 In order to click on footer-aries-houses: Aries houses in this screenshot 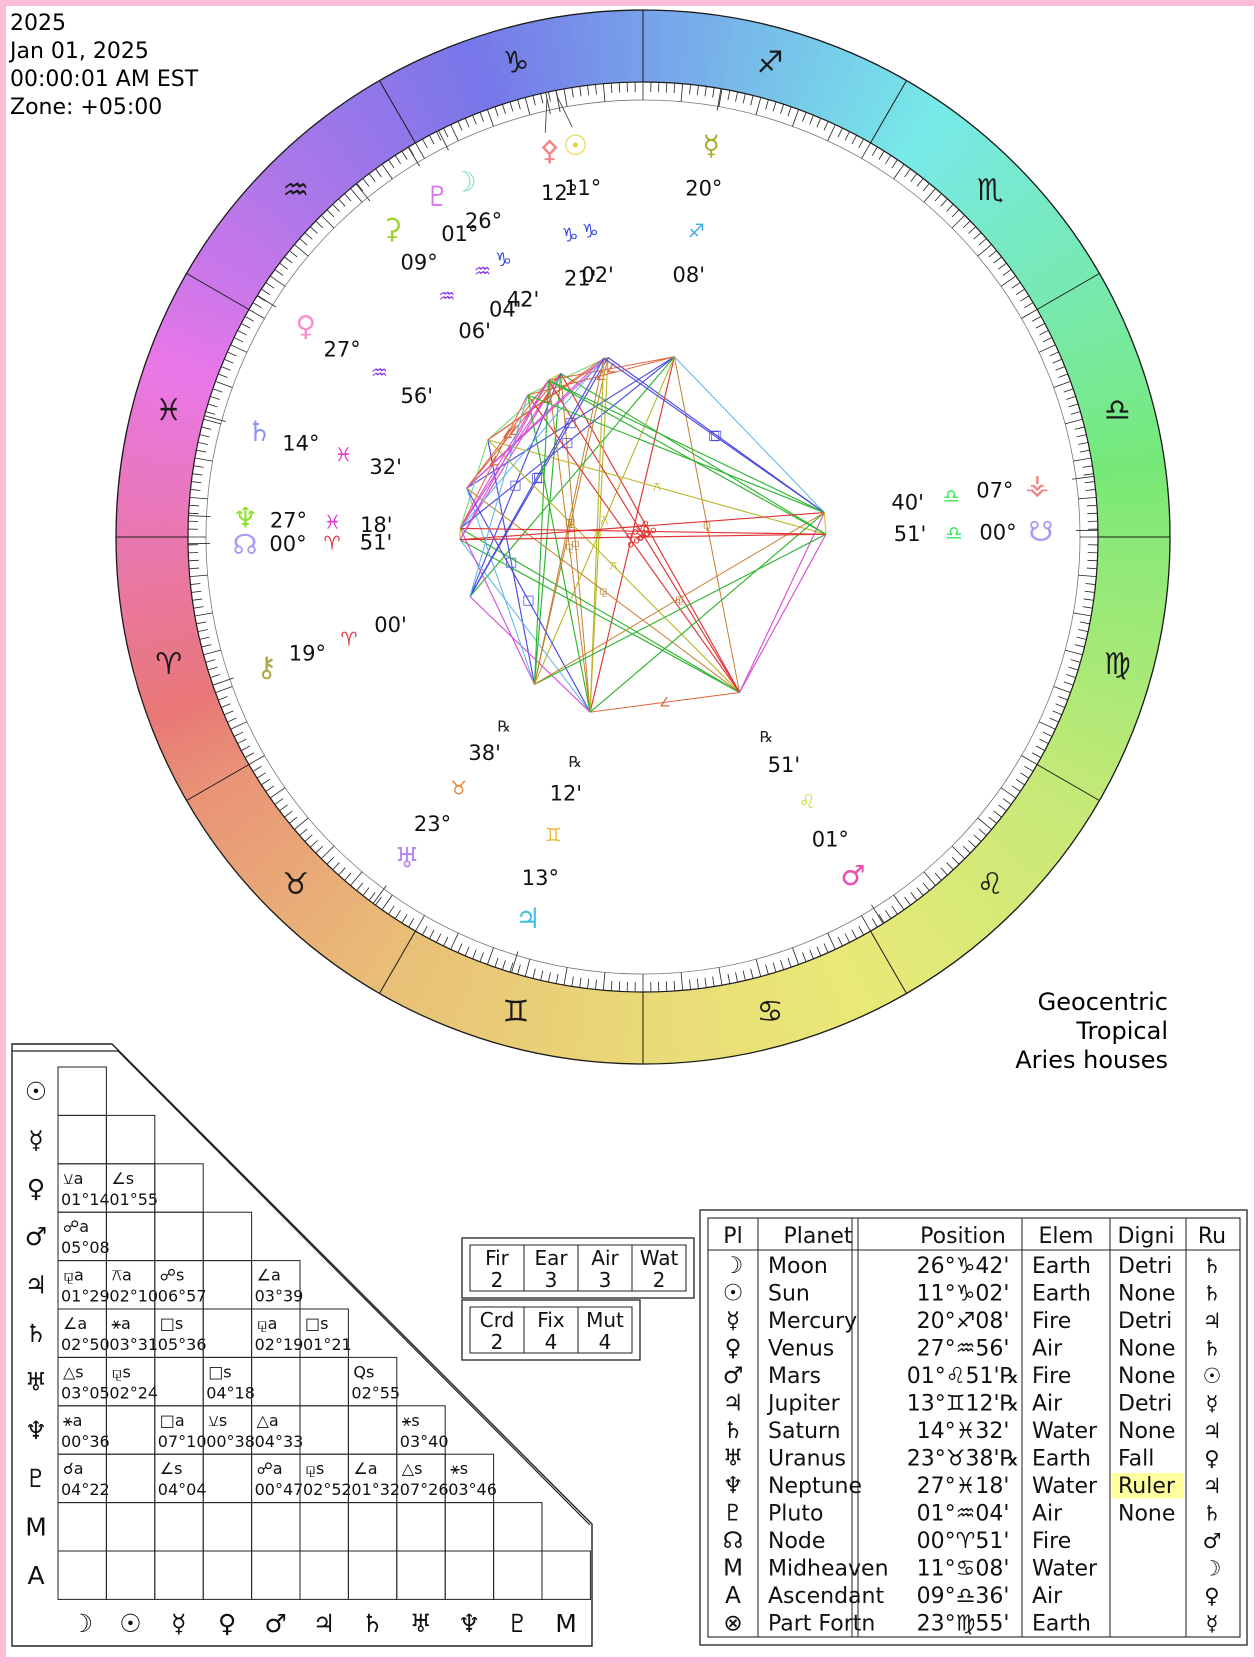, I will do `click(1091, 1060)`.